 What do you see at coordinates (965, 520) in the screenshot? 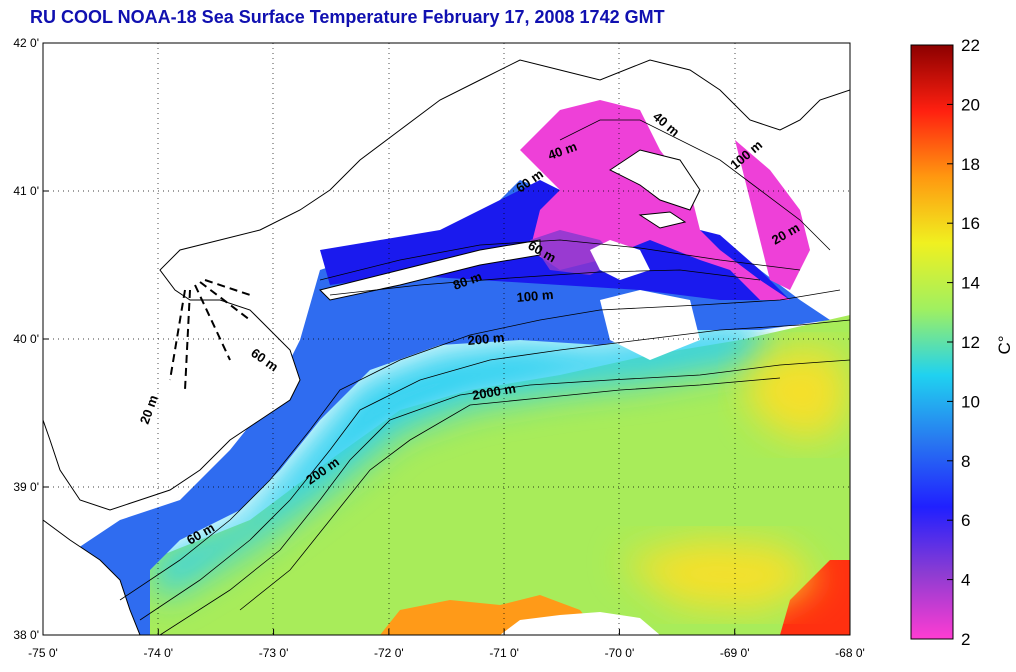
I see `colorbar-tick-label: 6` at bounding box center [965, 520].